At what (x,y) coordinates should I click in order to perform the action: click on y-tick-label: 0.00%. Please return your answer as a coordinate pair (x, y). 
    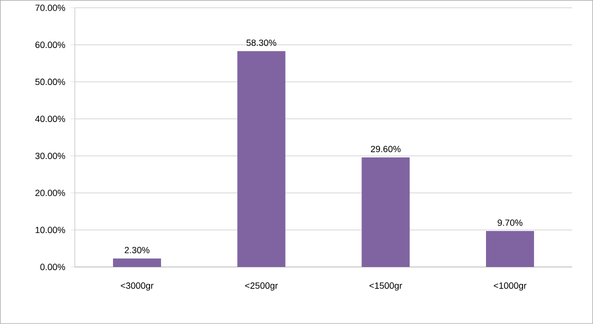
    Looking at the image, I should click on (53, 267).